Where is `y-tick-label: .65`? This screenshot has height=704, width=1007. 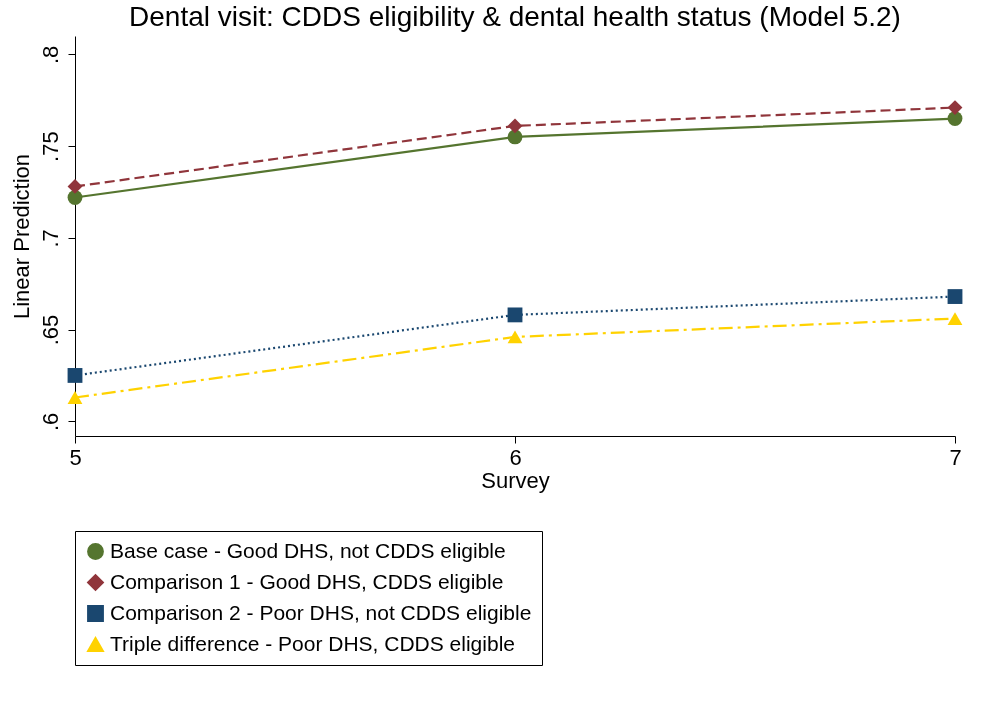
y-tick-label: .65 is located at coordinates (50, 330).